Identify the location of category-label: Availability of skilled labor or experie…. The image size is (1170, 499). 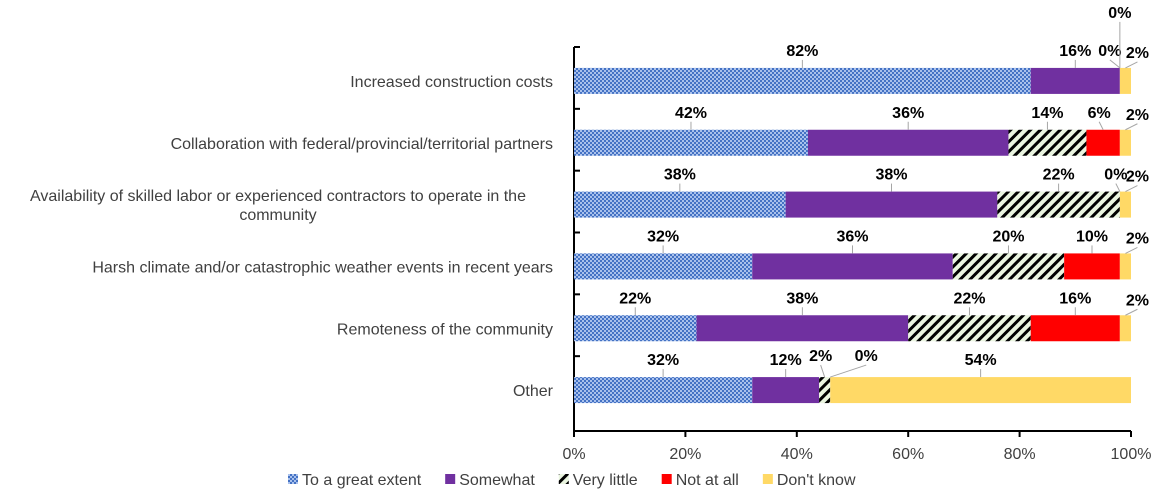
(278, 206).